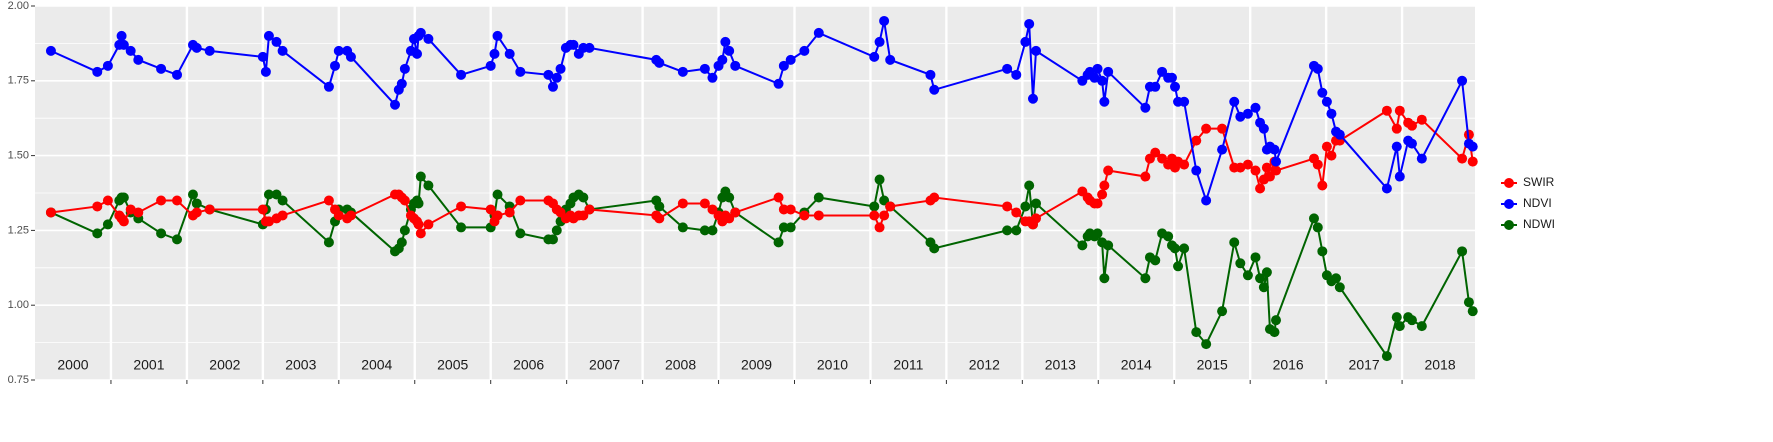  I want to click on year-label: 2006, so click(528, 365).